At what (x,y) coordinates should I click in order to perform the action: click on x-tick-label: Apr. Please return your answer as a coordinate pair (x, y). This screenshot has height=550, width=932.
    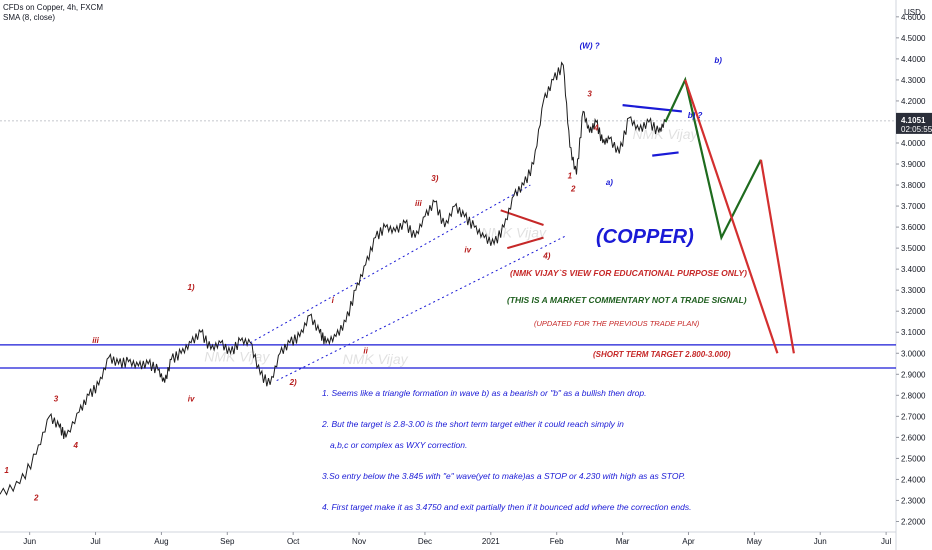
    Looking at the image, I should click on (688, 541).